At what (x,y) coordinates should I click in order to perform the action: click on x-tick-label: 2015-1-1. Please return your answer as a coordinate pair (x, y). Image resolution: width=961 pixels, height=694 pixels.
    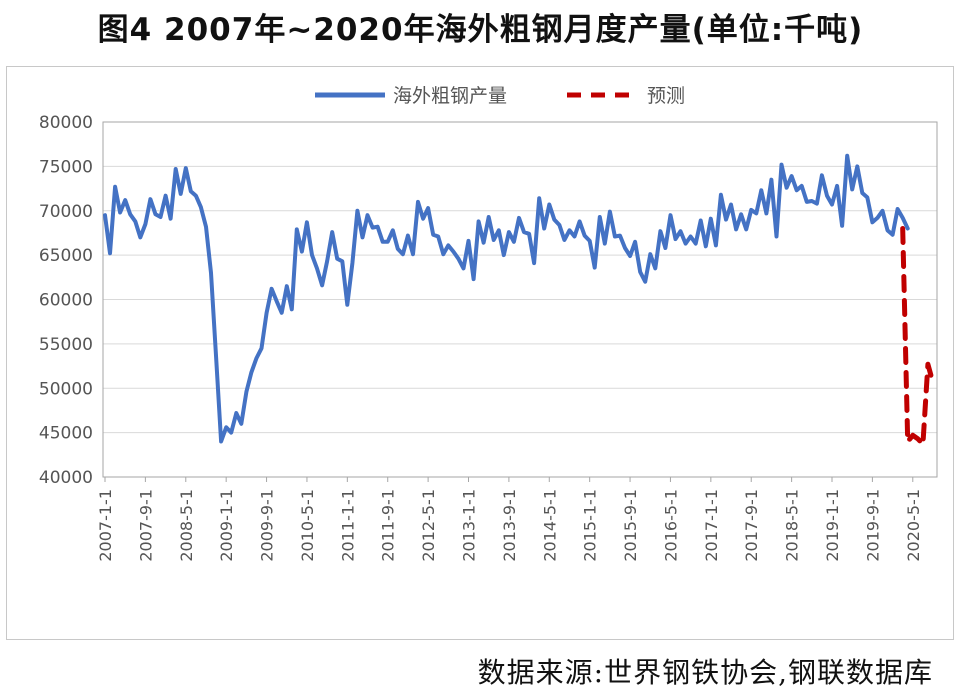
    Looking at the image, I should click on (590, 525).